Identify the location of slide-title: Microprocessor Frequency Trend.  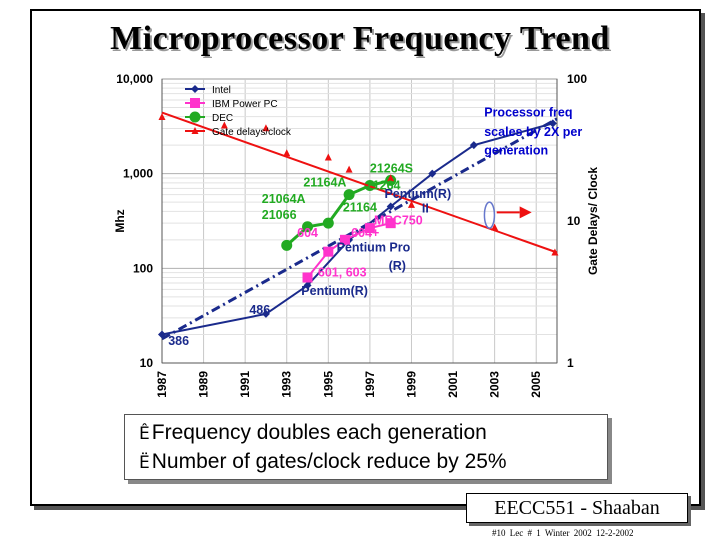
(360, 38).